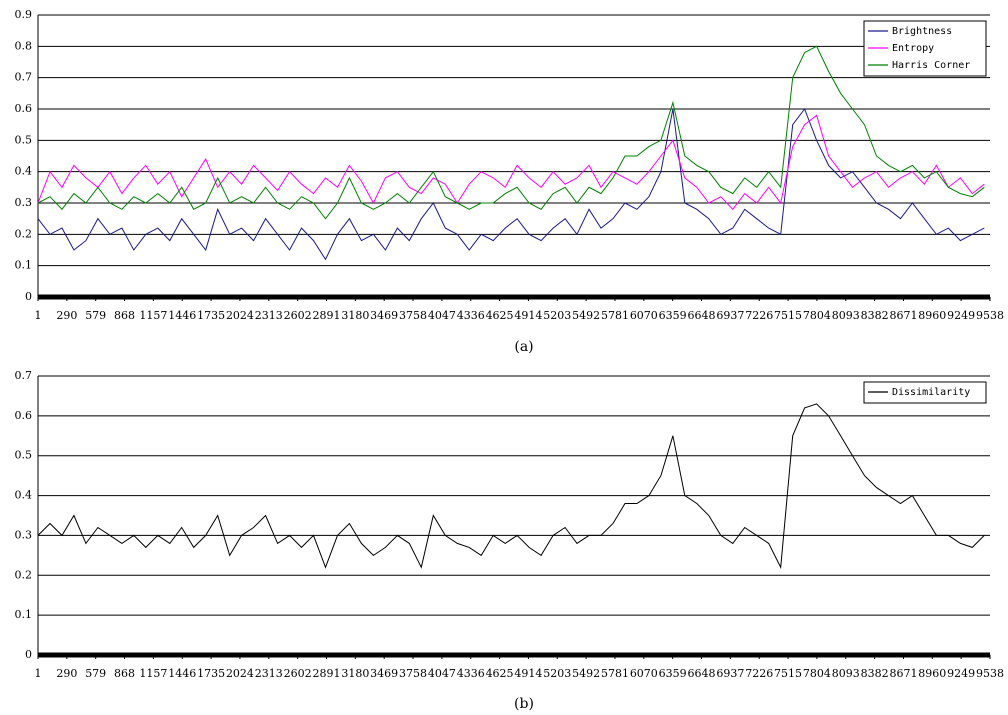 This screenshot has height=715, width=1008. I want to click on series-line, so click(511, 162).